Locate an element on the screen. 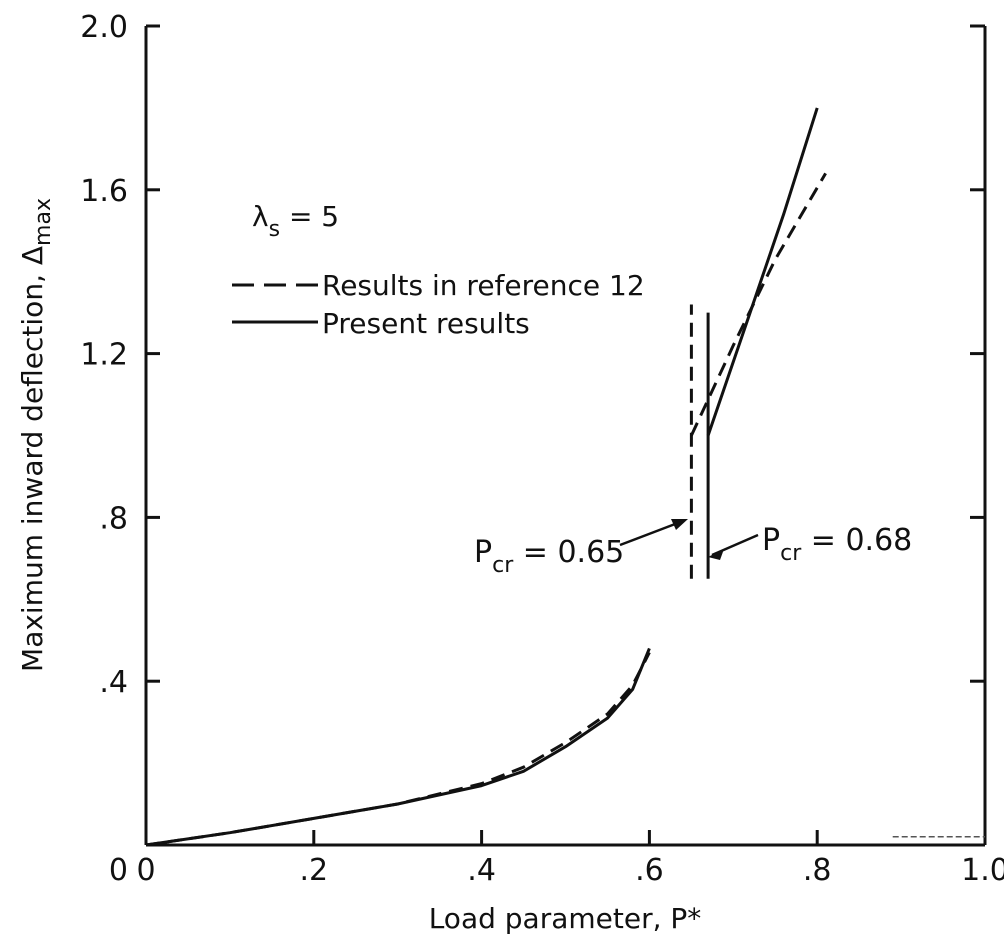  svg-text: Pcr = 0.65 is located at coordinates (549, 556).